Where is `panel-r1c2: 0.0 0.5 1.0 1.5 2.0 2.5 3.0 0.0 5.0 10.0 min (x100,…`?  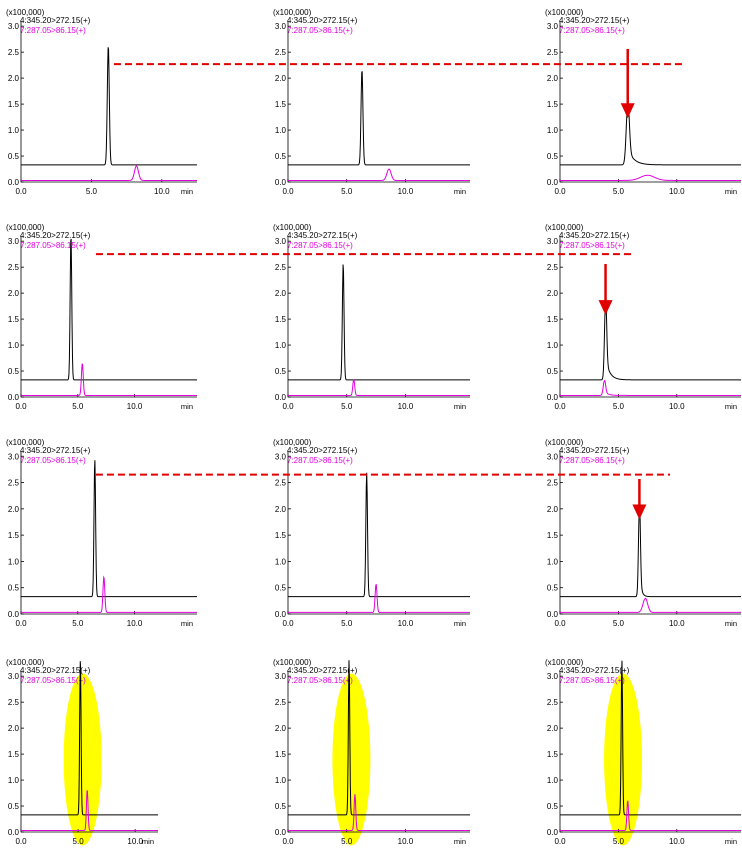
panel-r1c2: 0.0 0.5 1.0 1.5 2.0 2.5 3.0 0.0 5.0 10.0 min (x100,… is located at coordinates (371, 102).